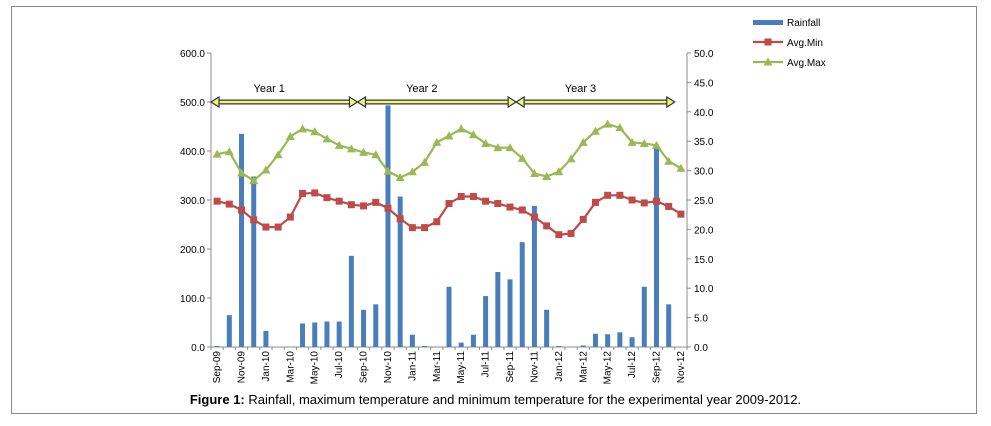 This screenshot has height=426, width=991. Describe the element at coordinates (510, 367) in the screenshot. I see `x-axis-tick-label: Sep-11` at that location.